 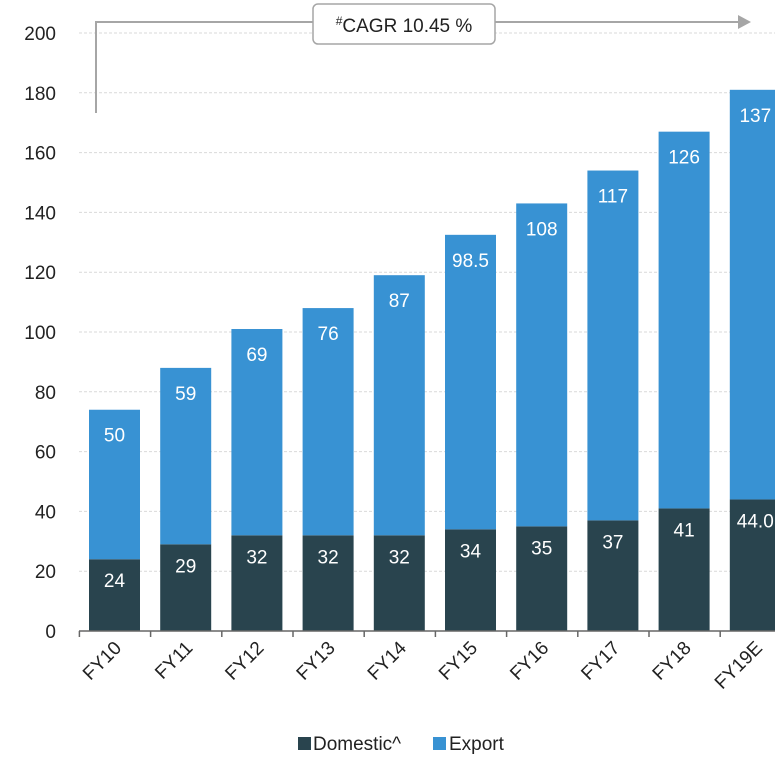 I want to click on data-label-export: 126, so click(x=684, y=158).